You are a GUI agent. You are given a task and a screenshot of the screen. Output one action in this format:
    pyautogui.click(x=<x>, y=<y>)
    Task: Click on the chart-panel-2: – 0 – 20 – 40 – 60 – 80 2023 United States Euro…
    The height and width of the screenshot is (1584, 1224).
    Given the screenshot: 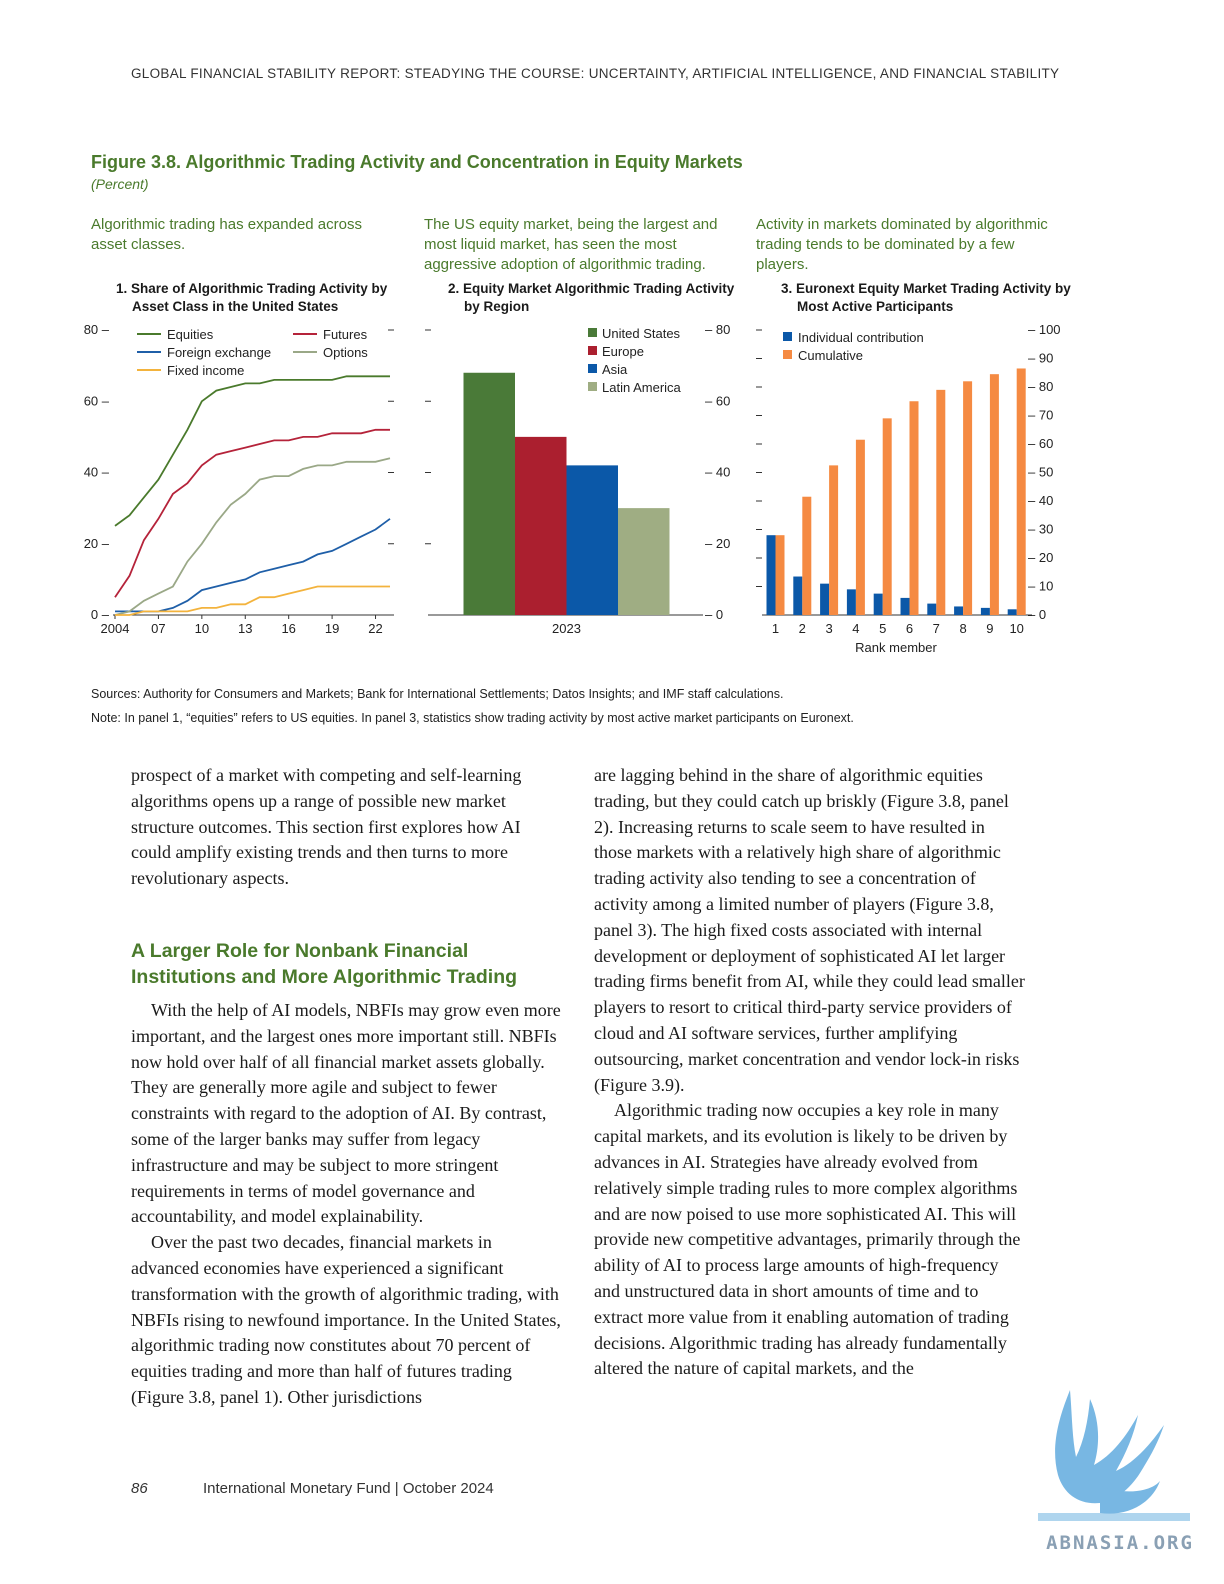 What is the action you would take?
    pyautogui.click(x=577, y=479)
    